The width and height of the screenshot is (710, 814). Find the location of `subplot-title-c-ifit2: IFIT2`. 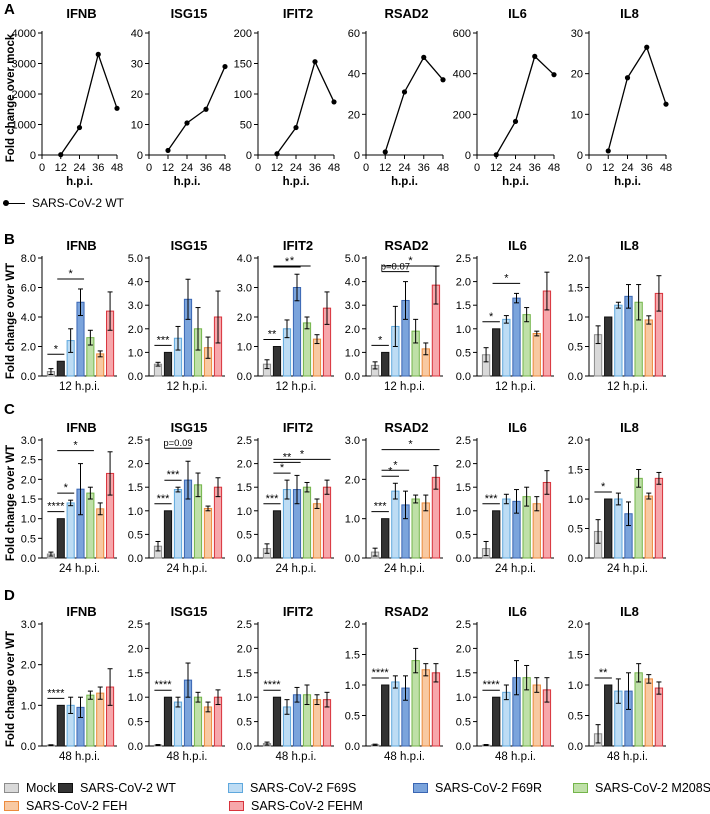

subplot-title-c-ifit2: IFIT2 is located at coordinates (298, 427).